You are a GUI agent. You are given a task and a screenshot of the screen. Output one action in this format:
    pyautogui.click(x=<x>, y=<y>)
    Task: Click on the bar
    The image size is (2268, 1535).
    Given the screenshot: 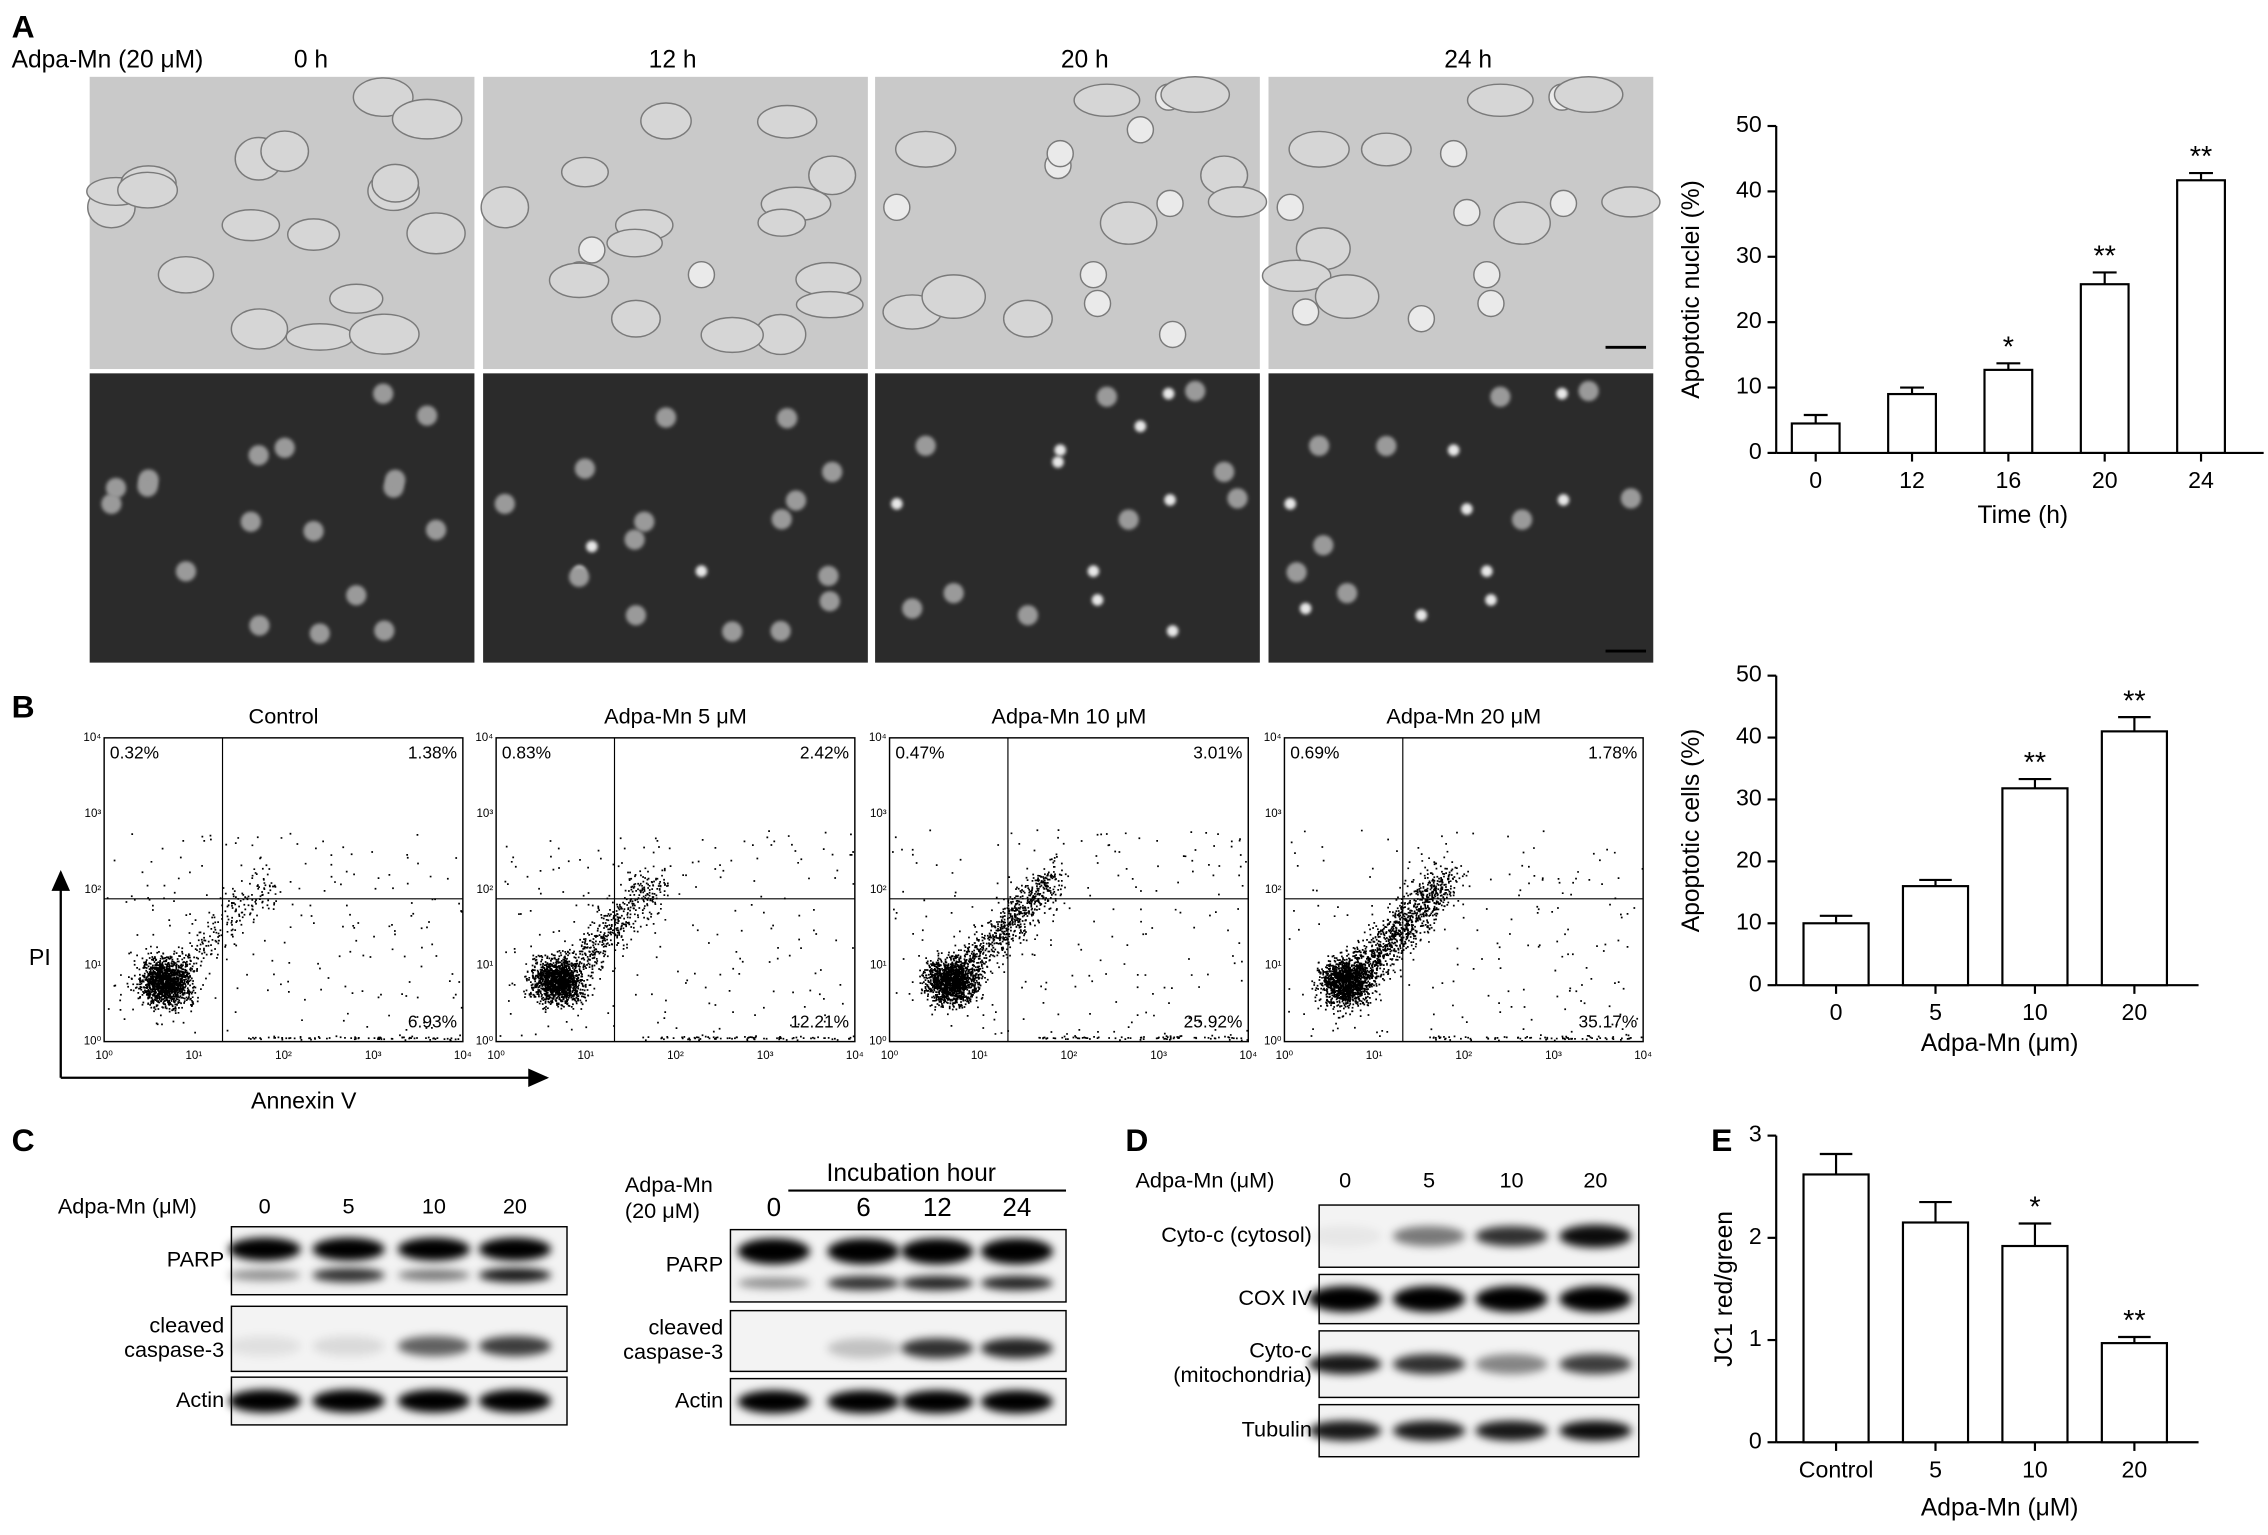 What is the action you would take?
    pyautogui.click(x=1935, y=1332)
    